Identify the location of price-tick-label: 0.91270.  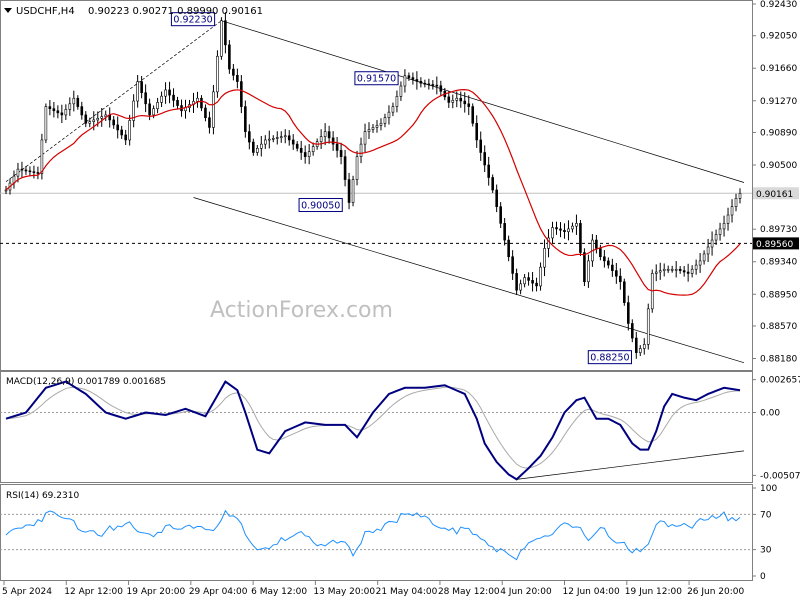
(778, 102).